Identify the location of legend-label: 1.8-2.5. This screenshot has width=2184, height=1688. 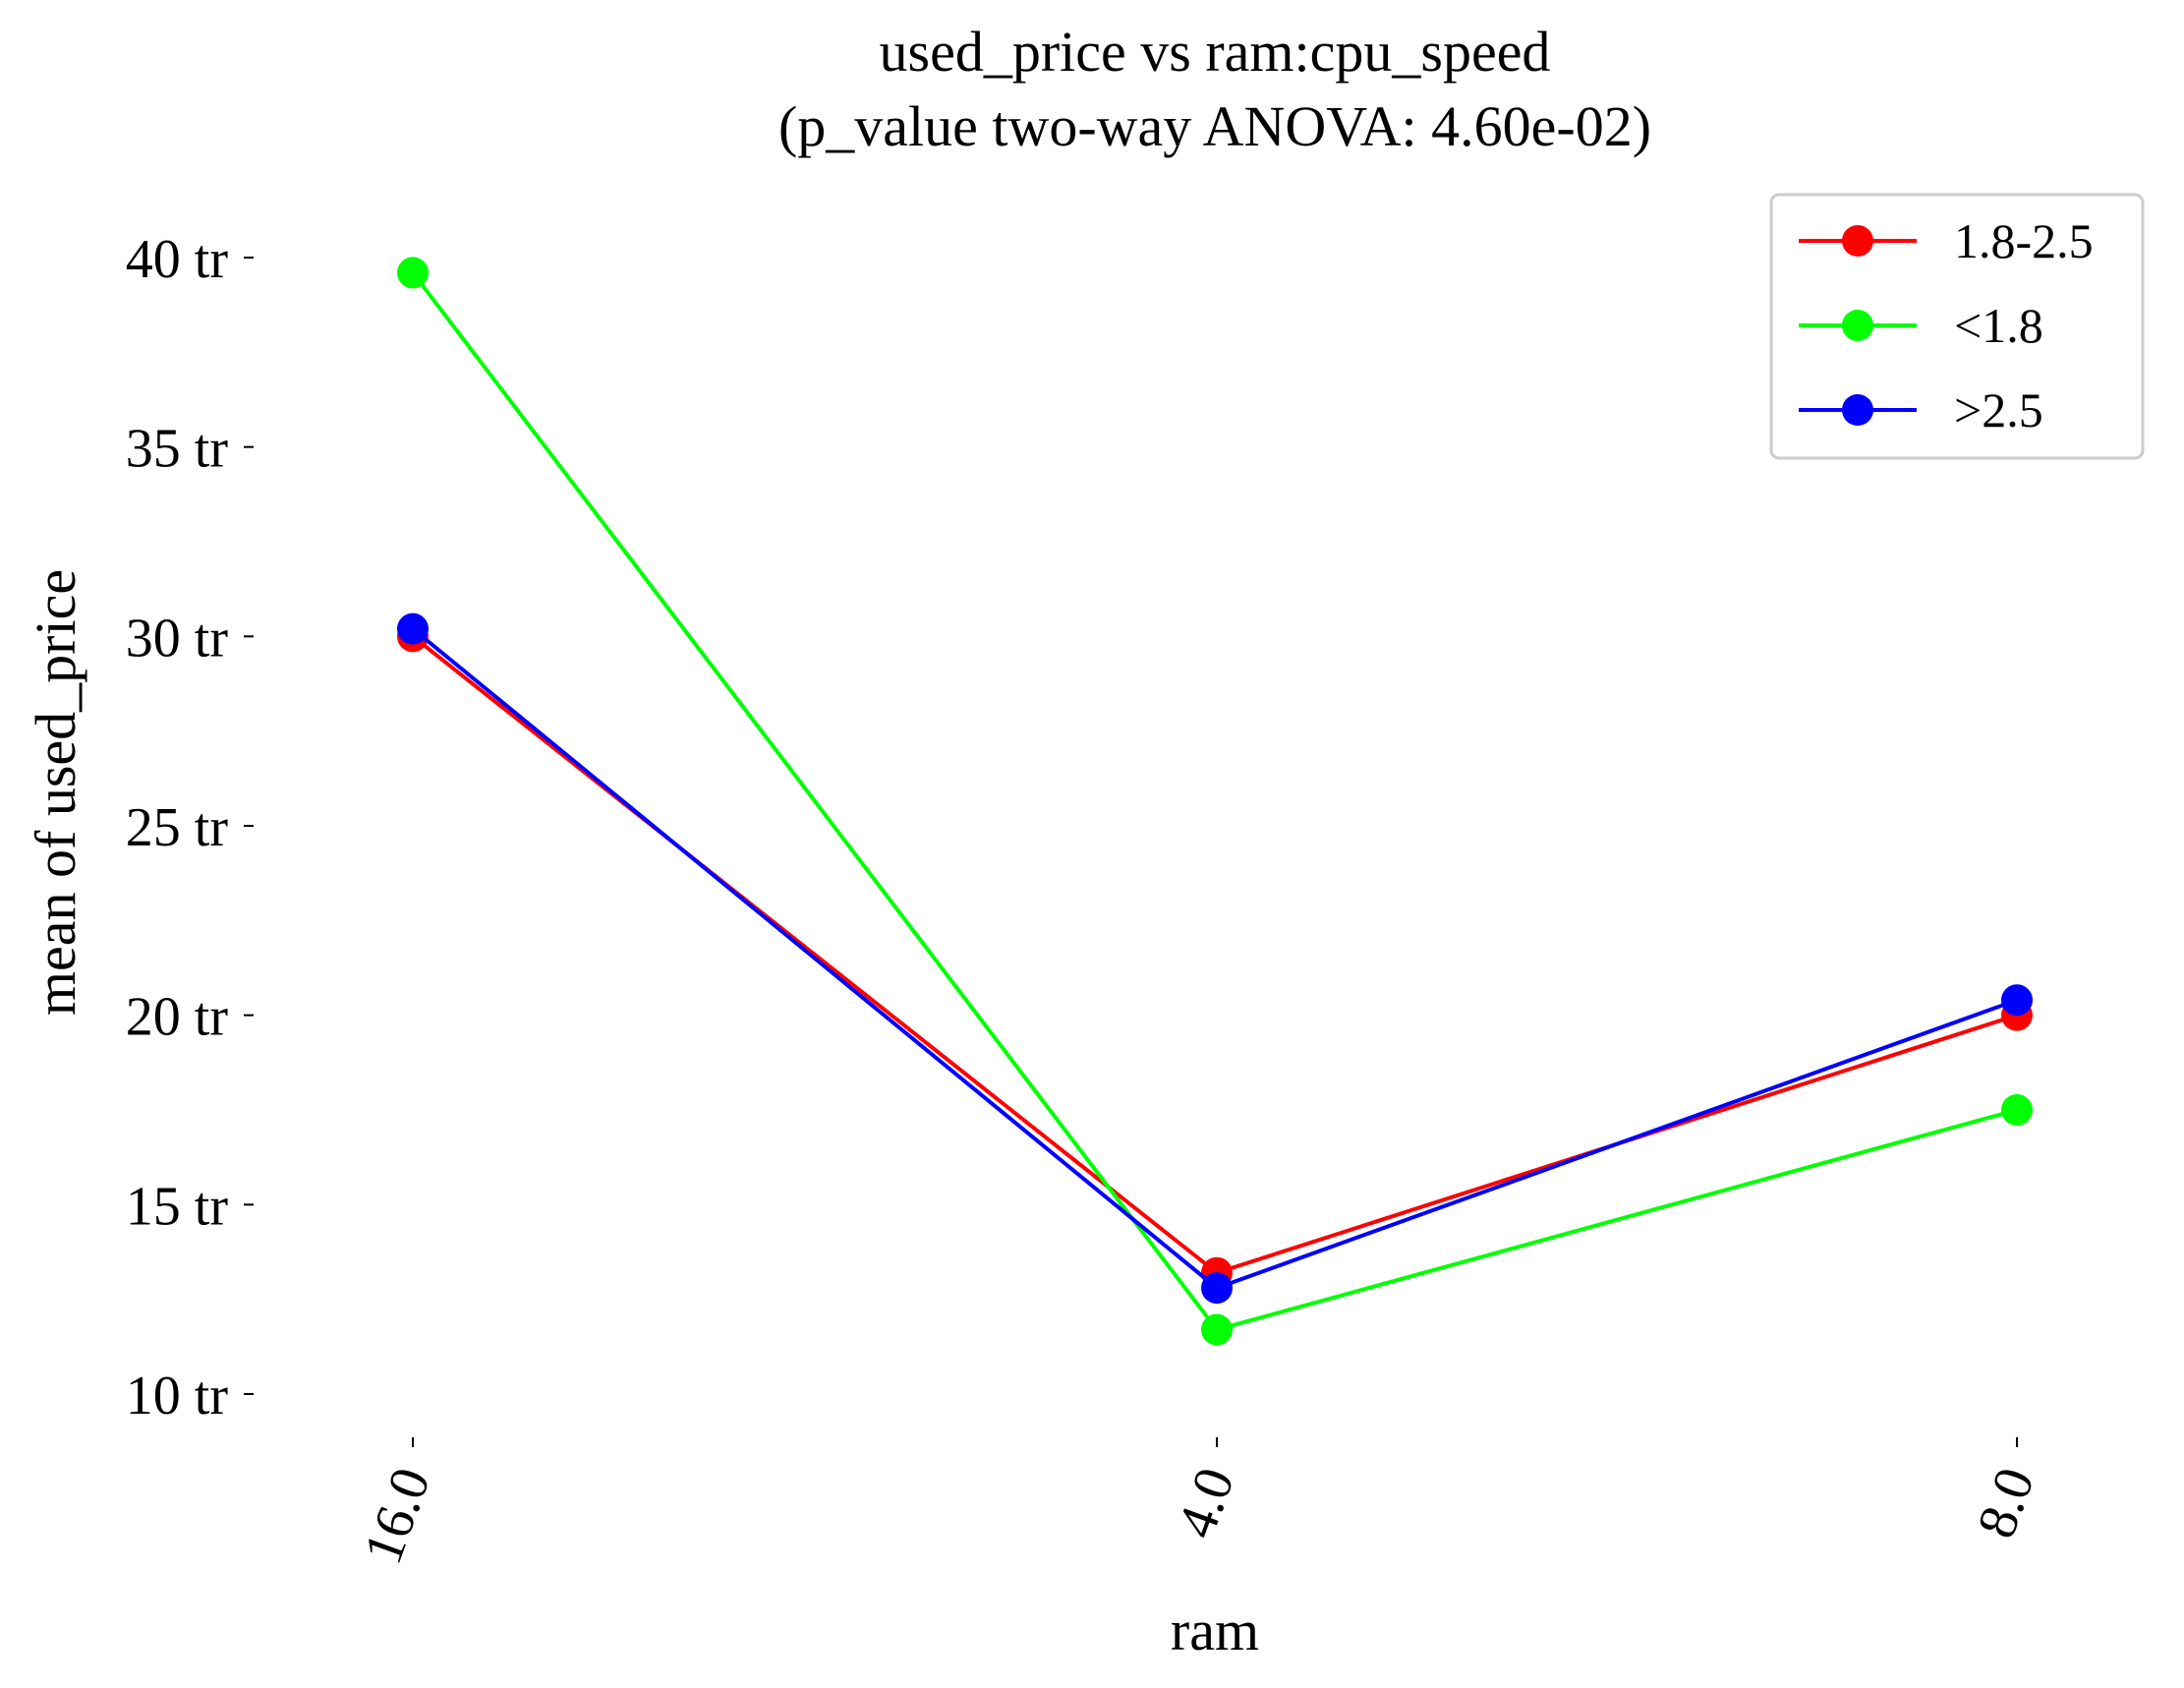
(2024, 240).